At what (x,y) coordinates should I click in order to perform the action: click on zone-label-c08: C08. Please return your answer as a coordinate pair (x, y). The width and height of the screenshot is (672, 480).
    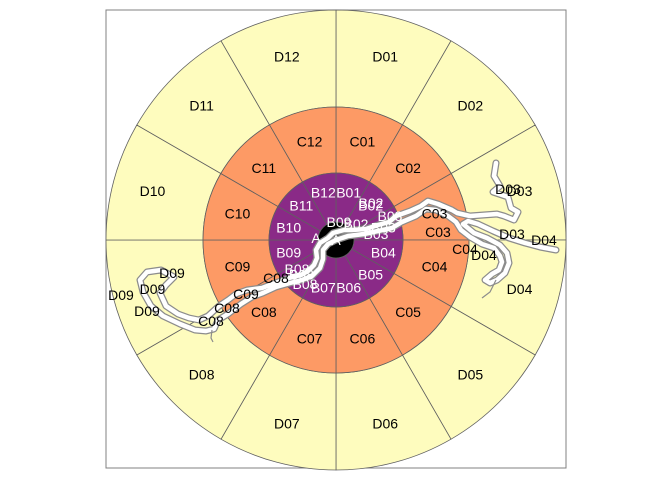
    Looking at the image, I should click on (264, 312).